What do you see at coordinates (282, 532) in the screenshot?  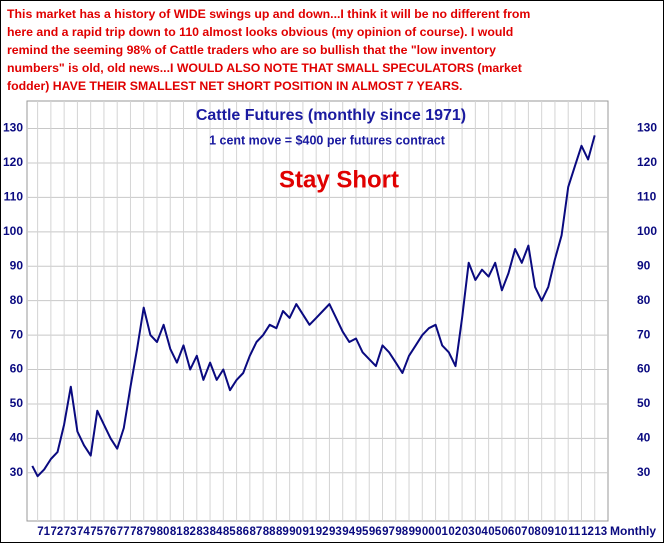 I see `x-tick-label: 89` at bounding box center [282, 532].